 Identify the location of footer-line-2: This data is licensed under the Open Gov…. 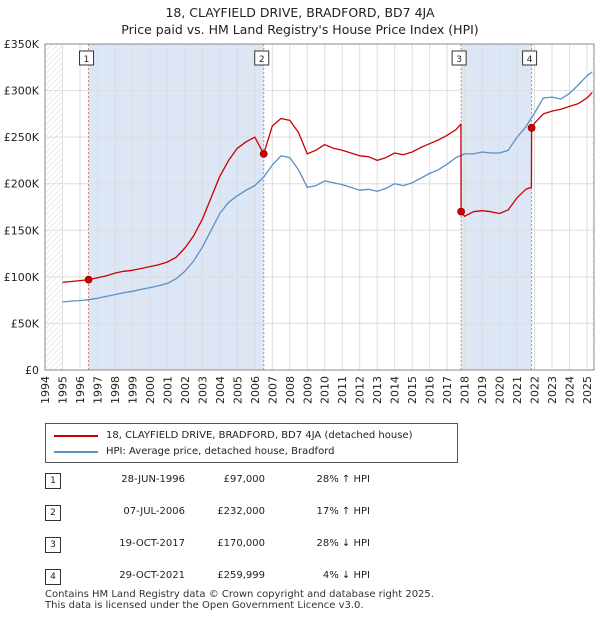
(204, 605).